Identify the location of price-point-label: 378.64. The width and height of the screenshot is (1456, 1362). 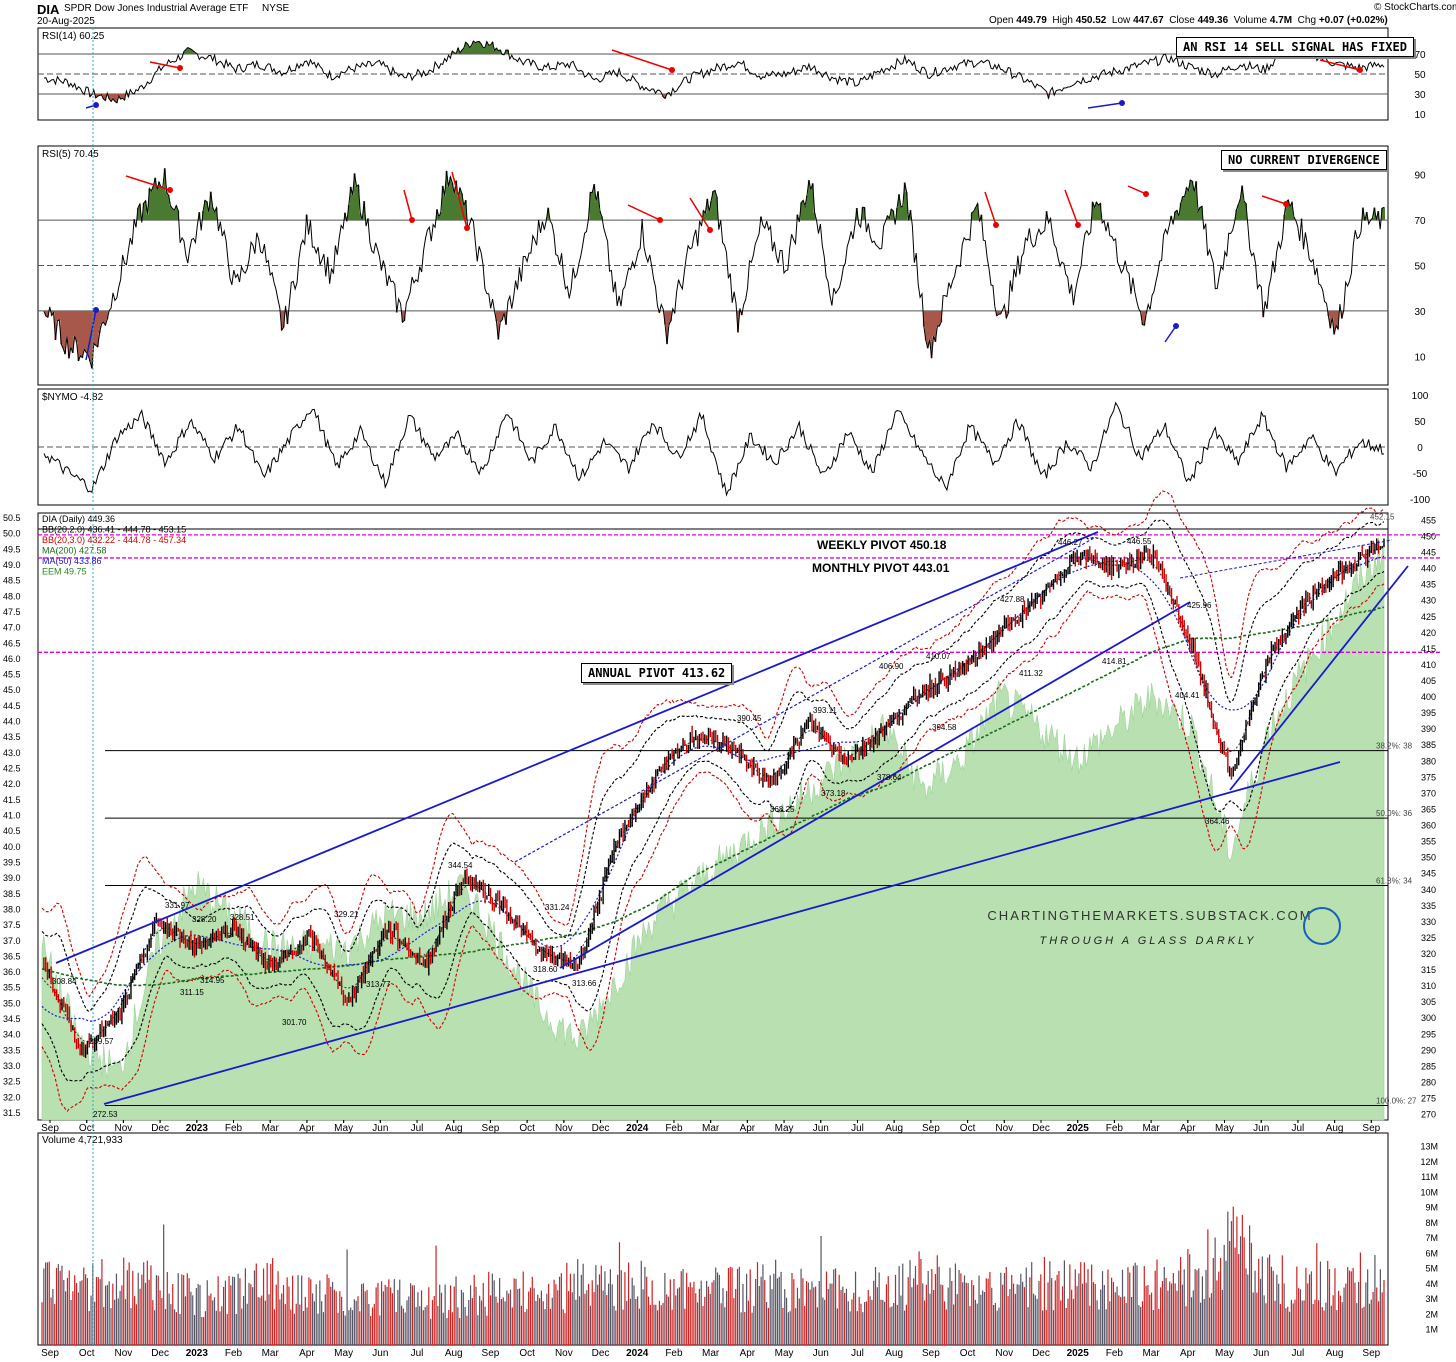
(889, 777).